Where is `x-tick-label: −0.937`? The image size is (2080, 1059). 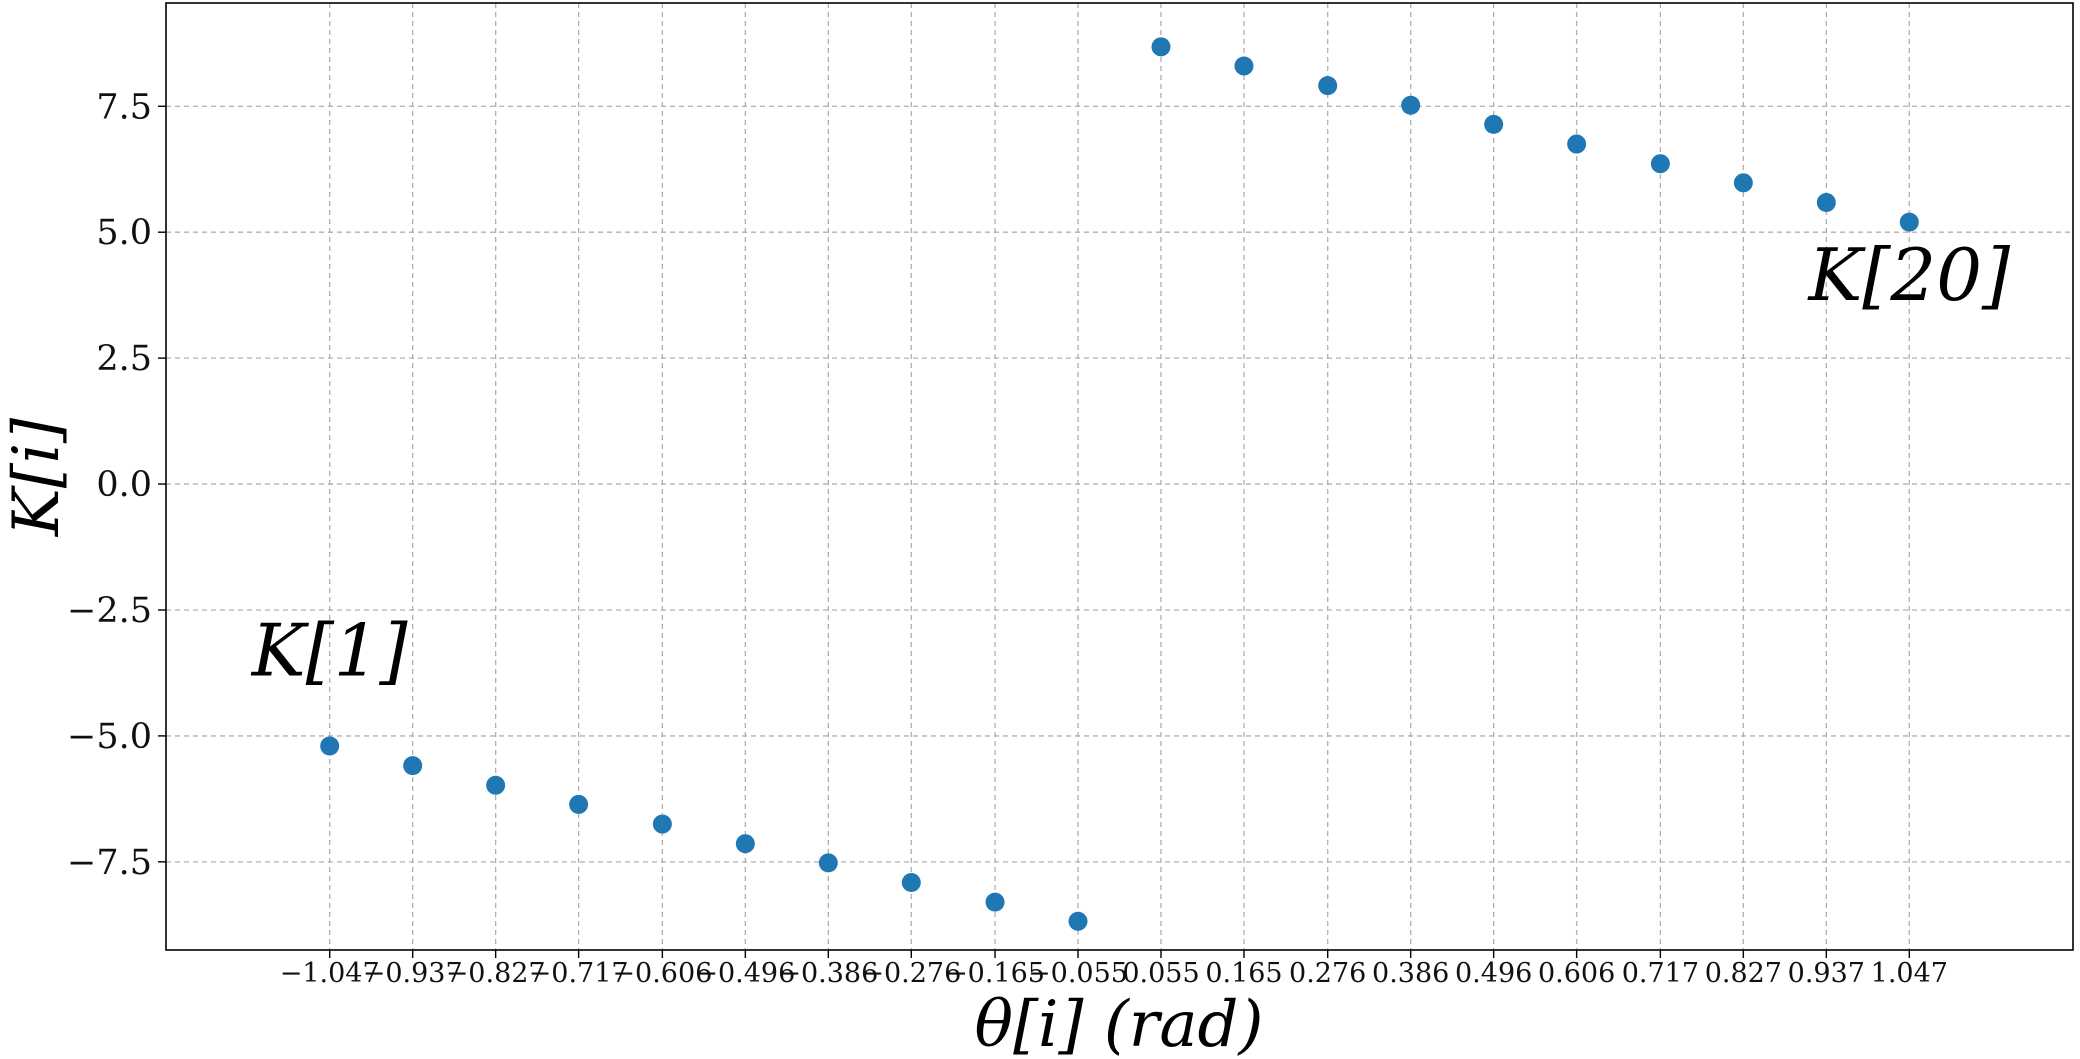 x-tick-label: −0.937 is located at coordinates (413, 973).